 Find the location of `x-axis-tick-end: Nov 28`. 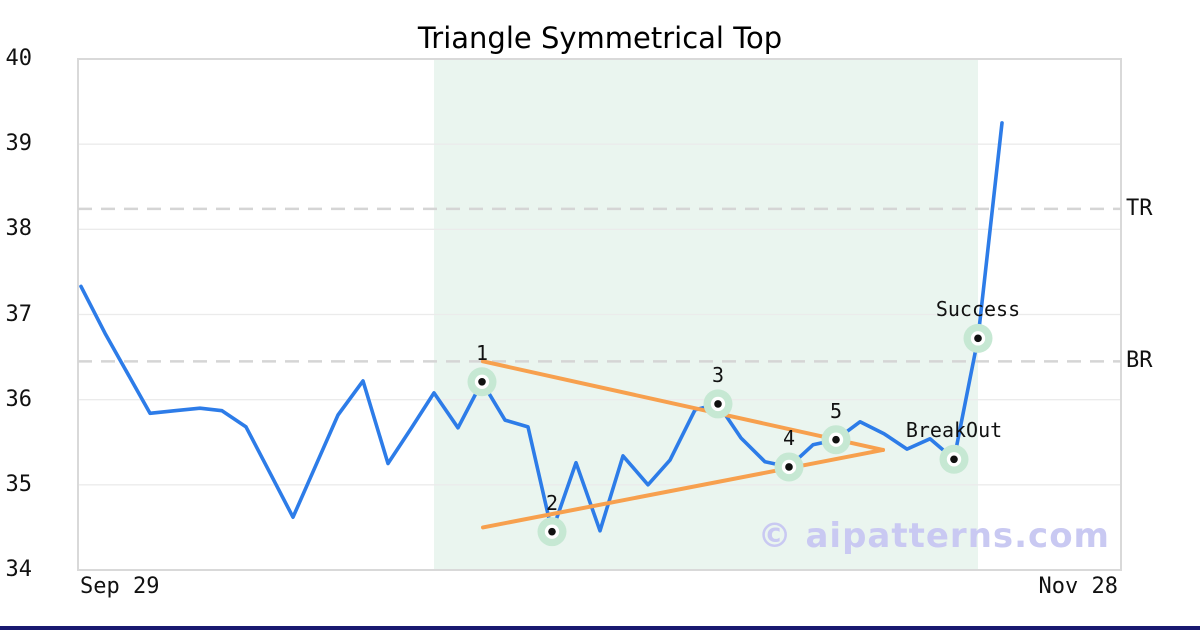

x-axis-tick-end: Nov 28 is located at coordinates (1078, 586).